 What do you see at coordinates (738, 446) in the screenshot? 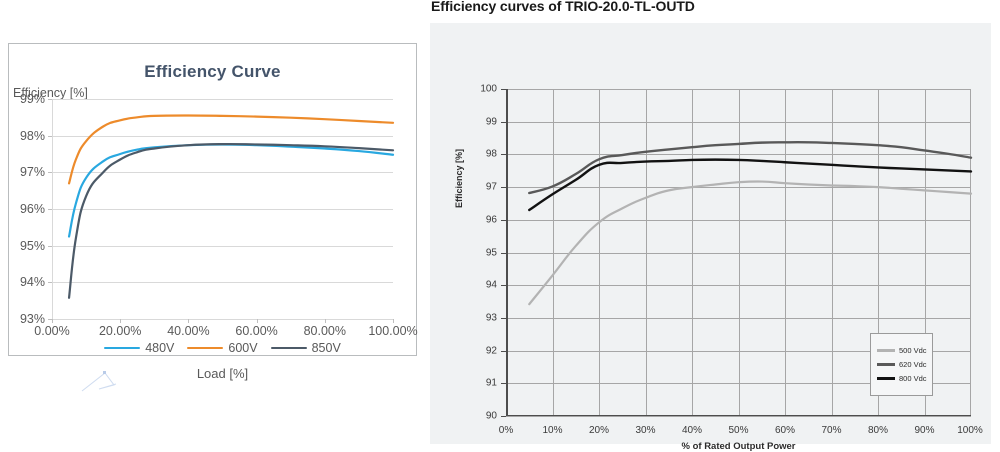
I see `right-chart-x-axis-label: % of Rated Output Power` at bounding box center [738, 446].